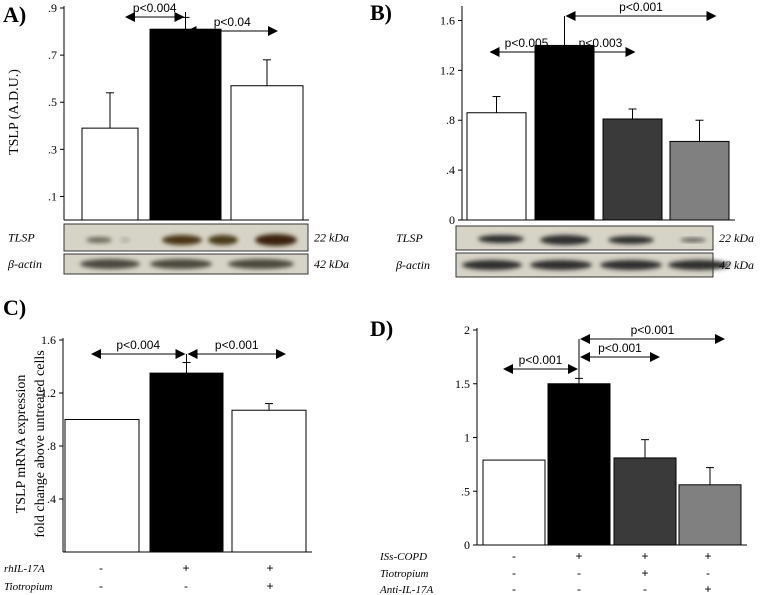  Describe the element at coordinates (467, 438) in the screenshot. I see `y-tick-label: 1` at that location.